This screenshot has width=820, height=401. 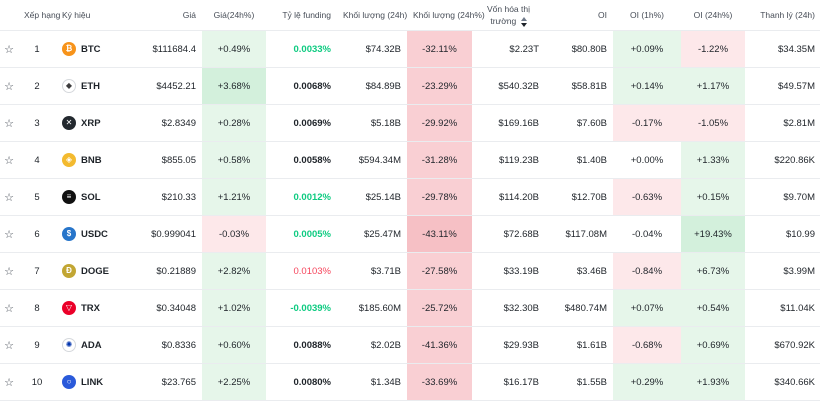 I want to click on symbol-cell: Ð DOGE, so click(x=95, y=271).